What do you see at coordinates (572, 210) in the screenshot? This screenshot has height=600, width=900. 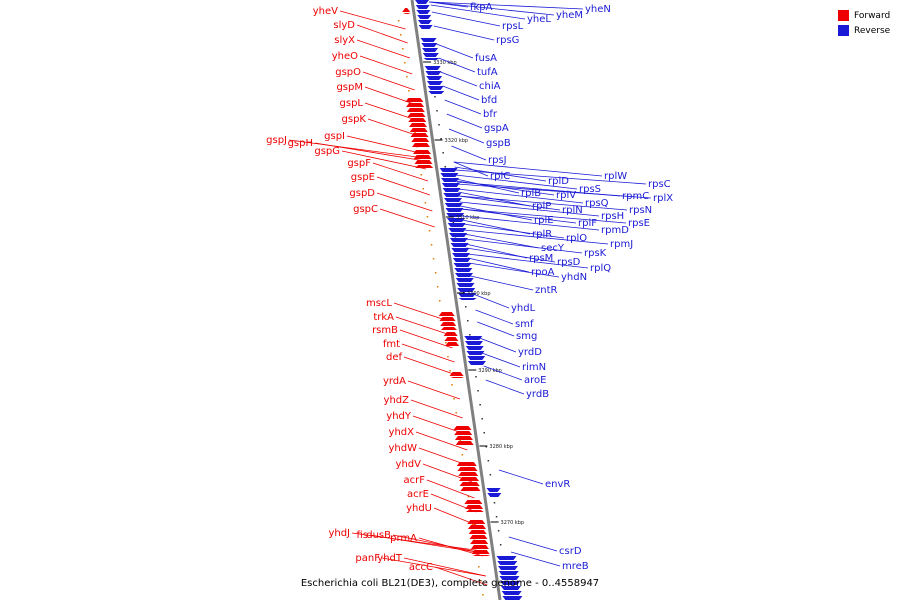 I see `reverse-gene-label: rplN` at bounding box center [572, 210].